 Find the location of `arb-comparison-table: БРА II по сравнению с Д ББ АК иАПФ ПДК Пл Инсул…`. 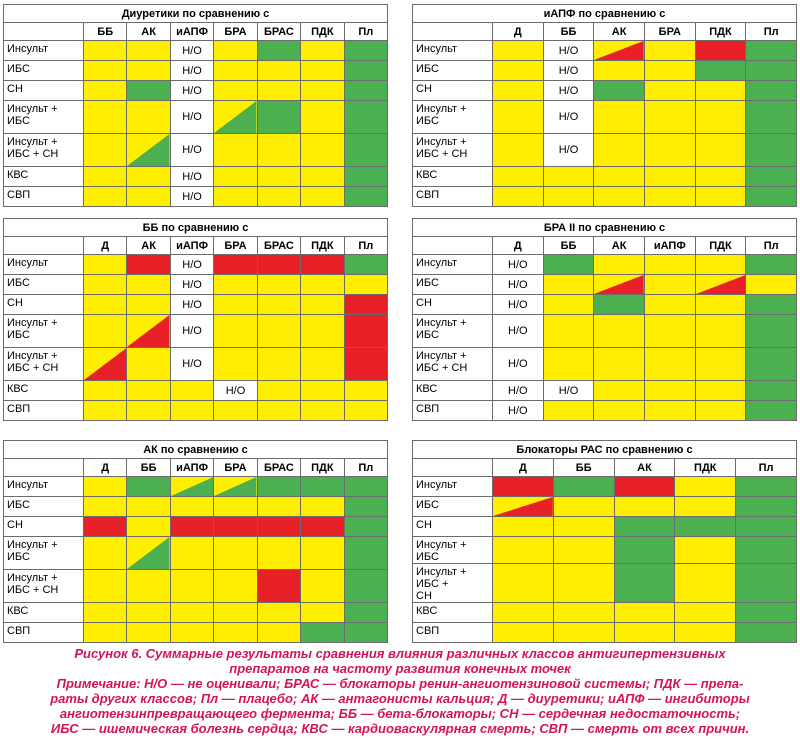

arb-comparison-table: БРА II по сравнению с Д ББ АК иАПФ ПДК Пл Инсул… is located at coordinates (604, 319).